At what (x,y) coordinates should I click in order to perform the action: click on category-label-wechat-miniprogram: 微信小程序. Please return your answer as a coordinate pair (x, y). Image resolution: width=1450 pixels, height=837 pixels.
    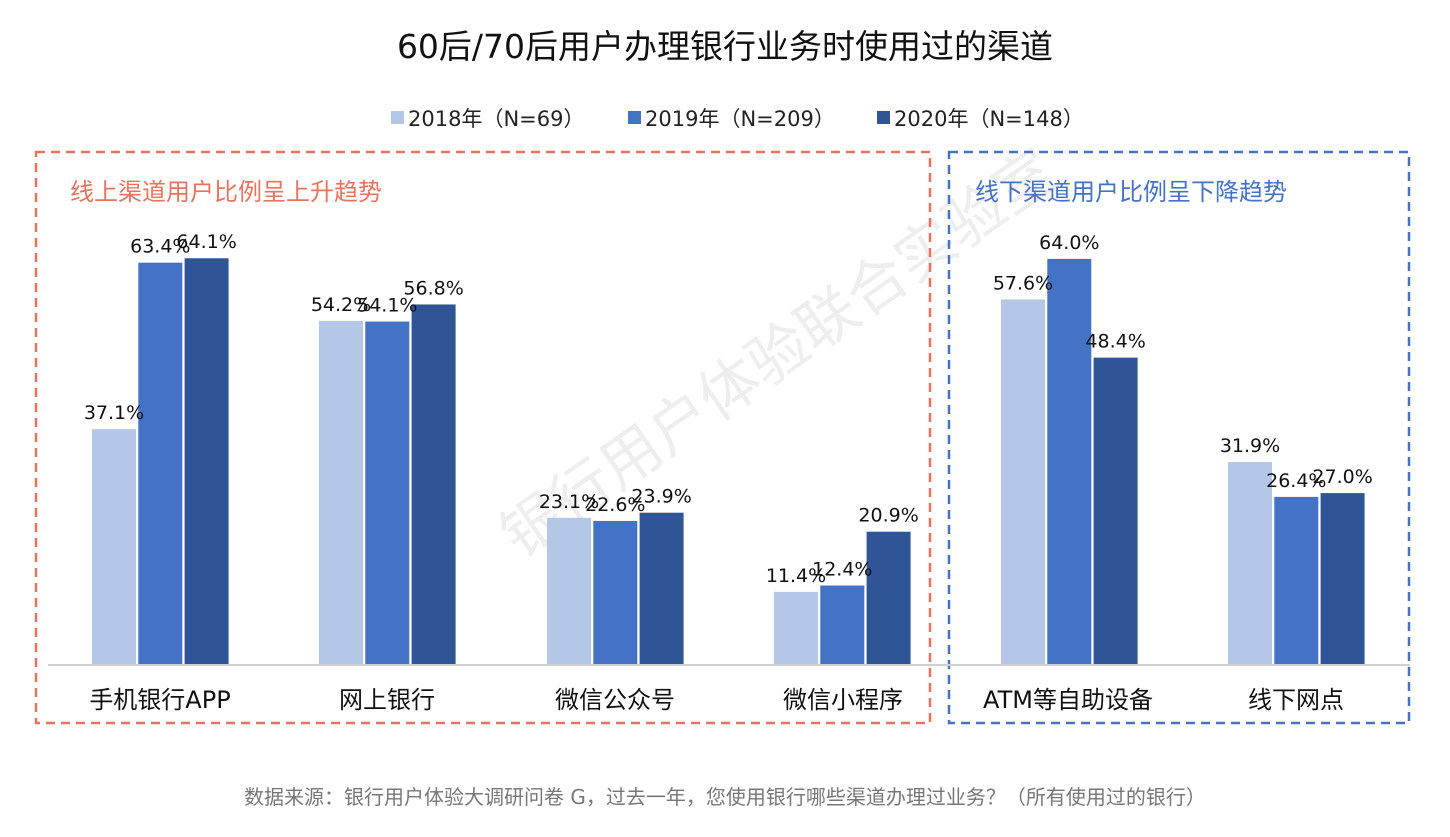
    Looking at the image, I should click on (843, 700).